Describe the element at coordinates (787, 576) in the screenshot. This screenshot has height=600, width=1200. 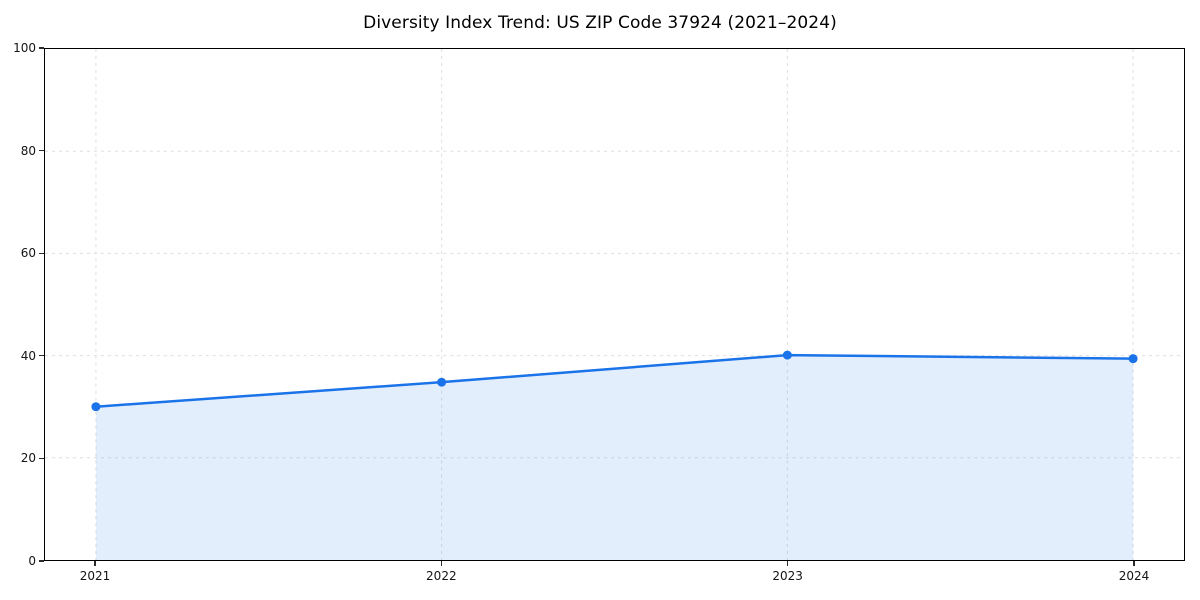
I see `x-tick-label: 2023` at that location.